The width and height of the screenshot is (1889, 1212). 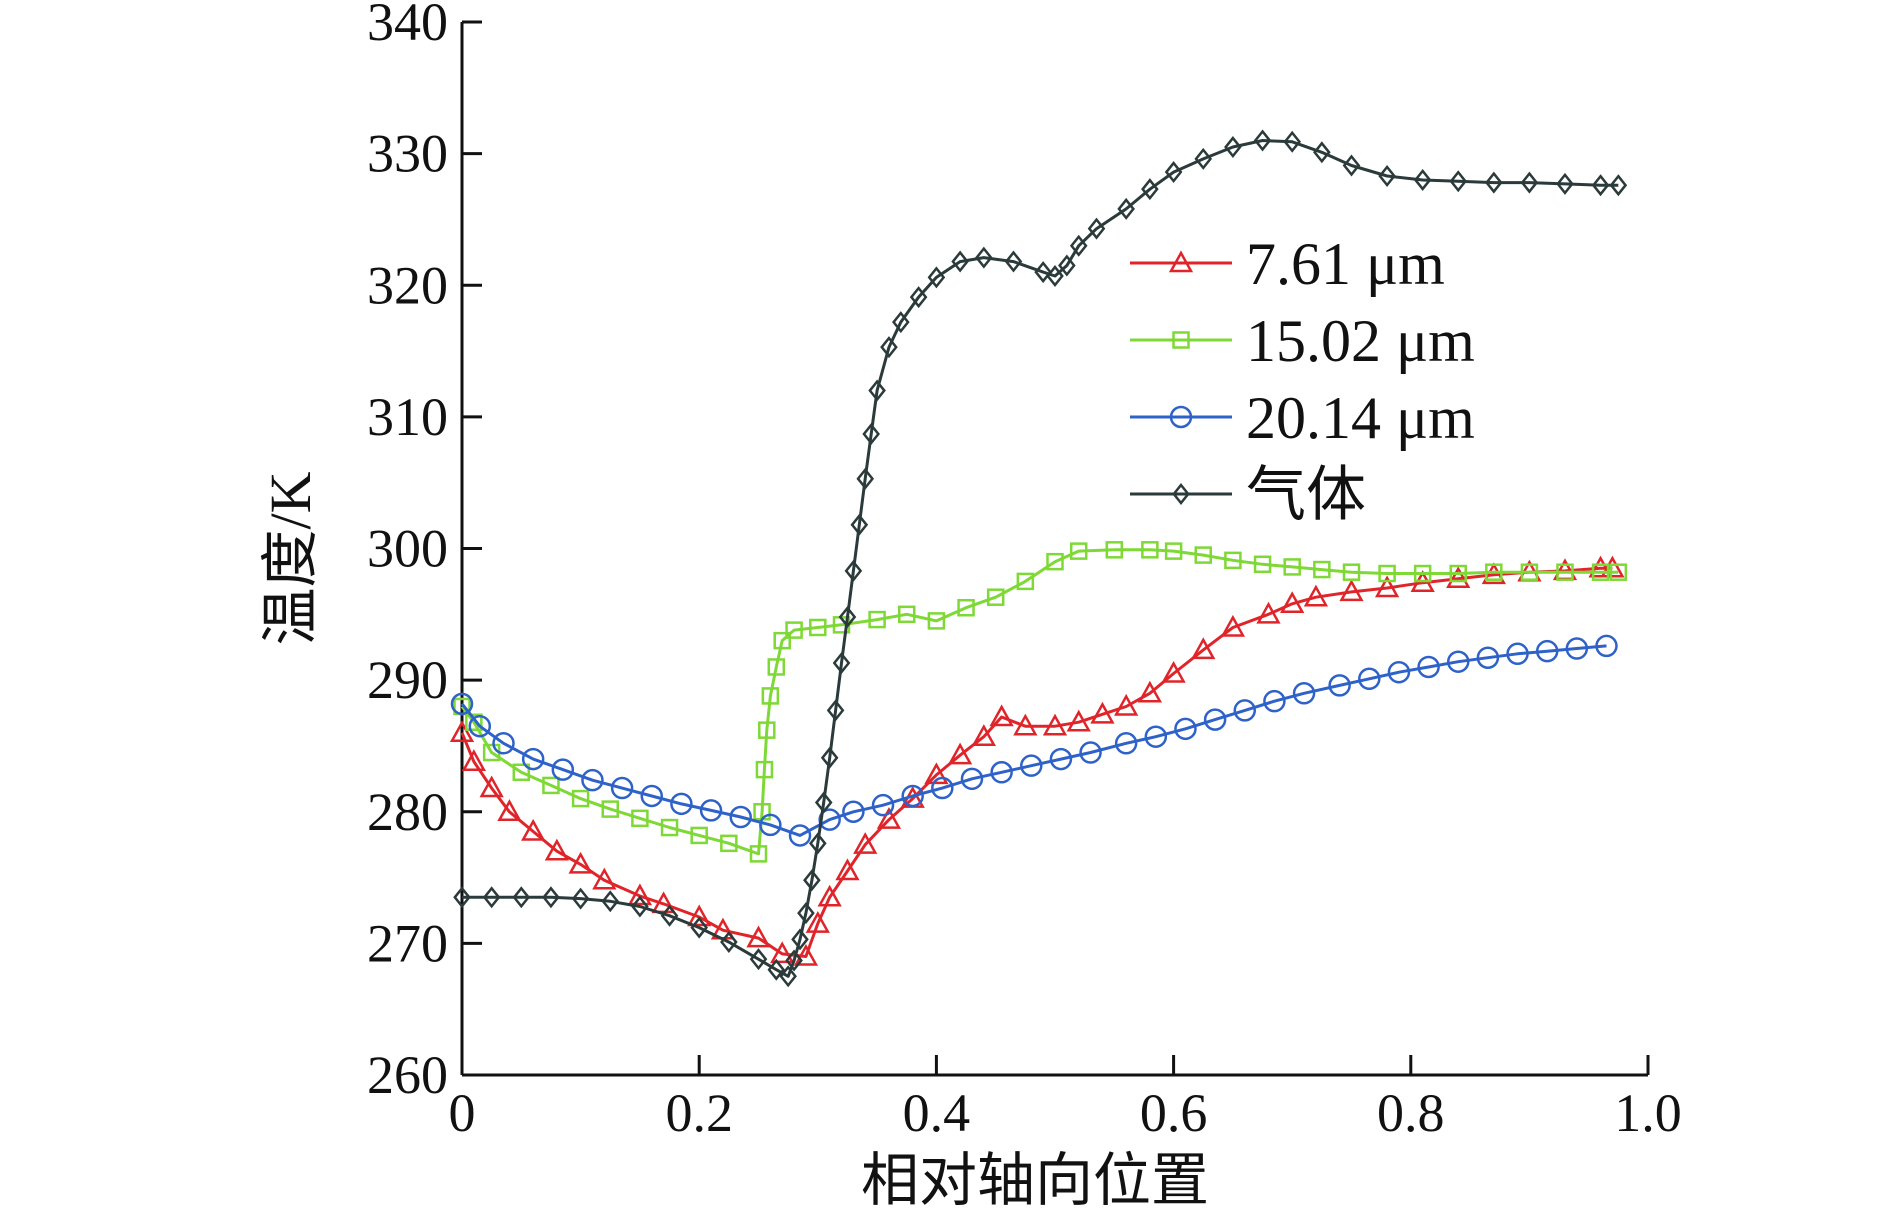 I want to click on y-tick-label: 270, so click(x=407, y=943).